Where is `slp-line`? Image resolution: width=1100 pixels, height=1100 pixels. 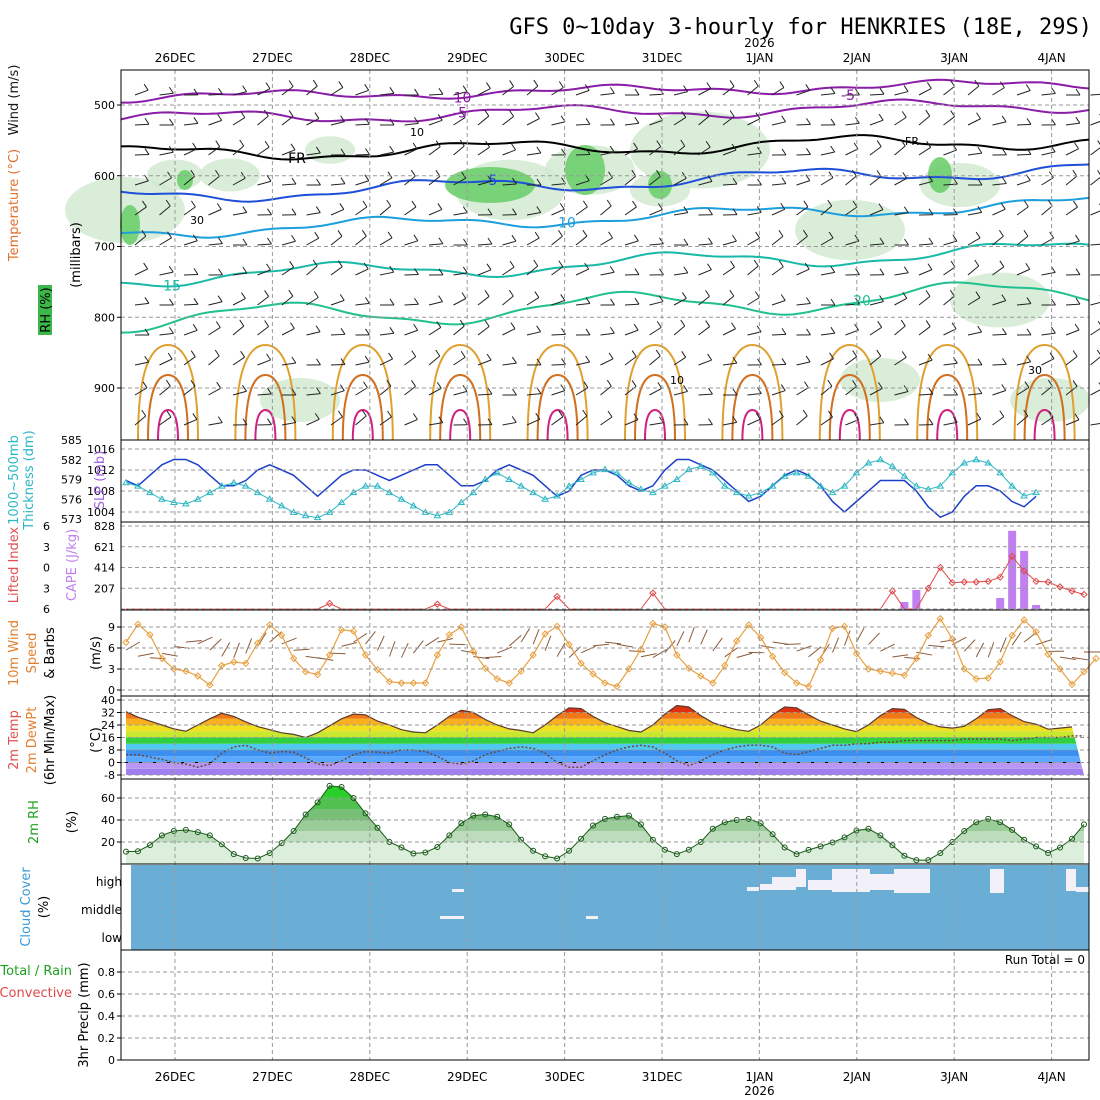
slp-line is located at coordinates (581, 488).